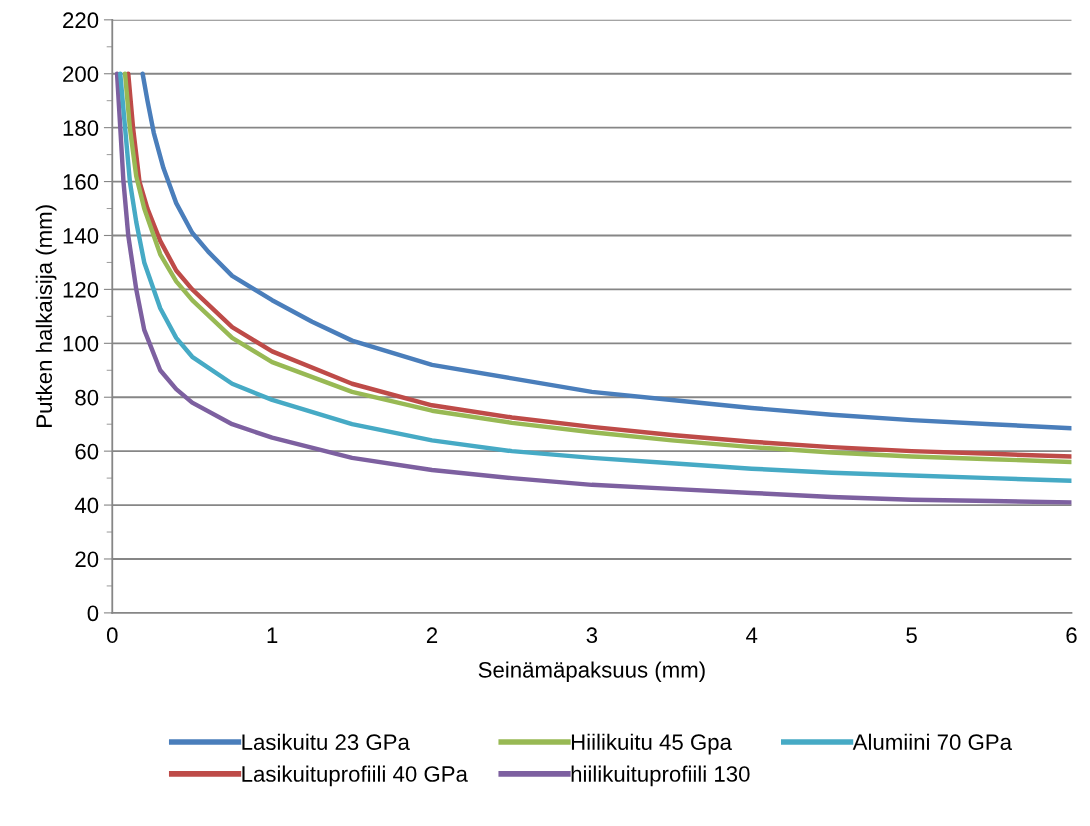 This screenshot has width=1090, height=826. I want to click on x-tick-label: 5, so click(911, 635).